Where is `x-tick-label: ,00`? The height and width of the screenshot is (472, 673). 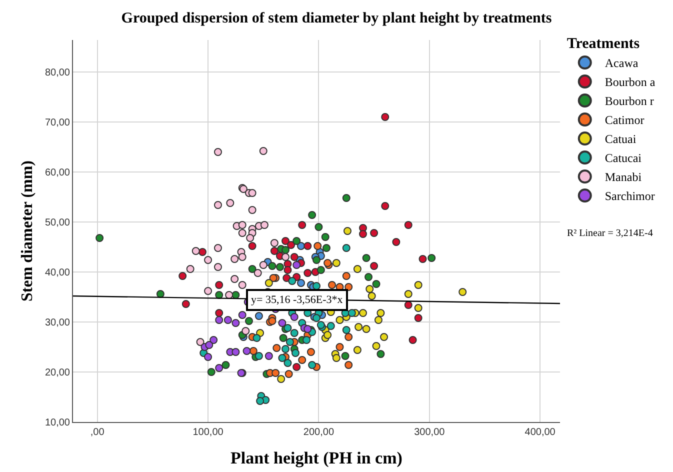 x-tick-label: ,00 is located at coordinates (97, 432).